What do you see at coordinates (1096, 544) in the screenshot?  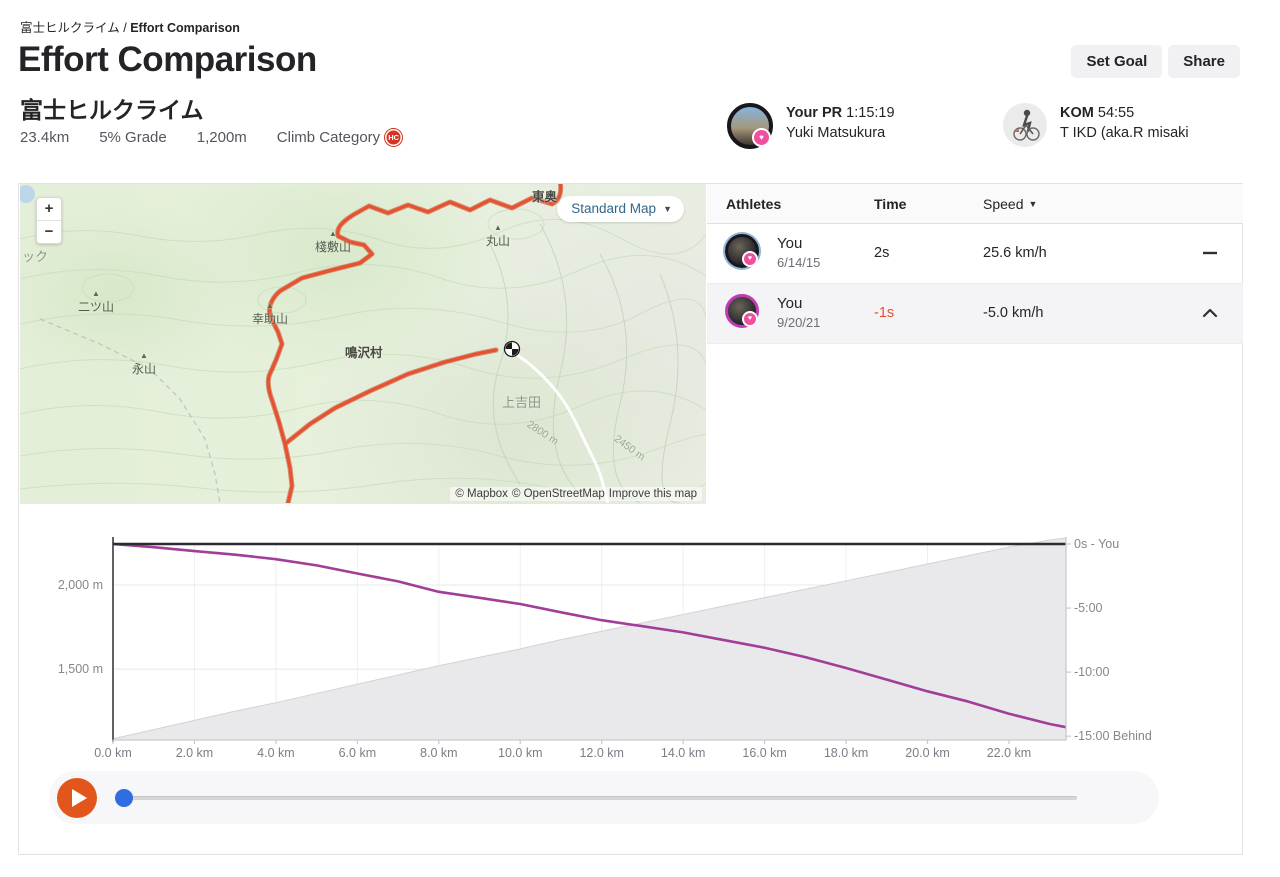 I see `svg-text: 0s - You` at bounding box center [1096, 544].